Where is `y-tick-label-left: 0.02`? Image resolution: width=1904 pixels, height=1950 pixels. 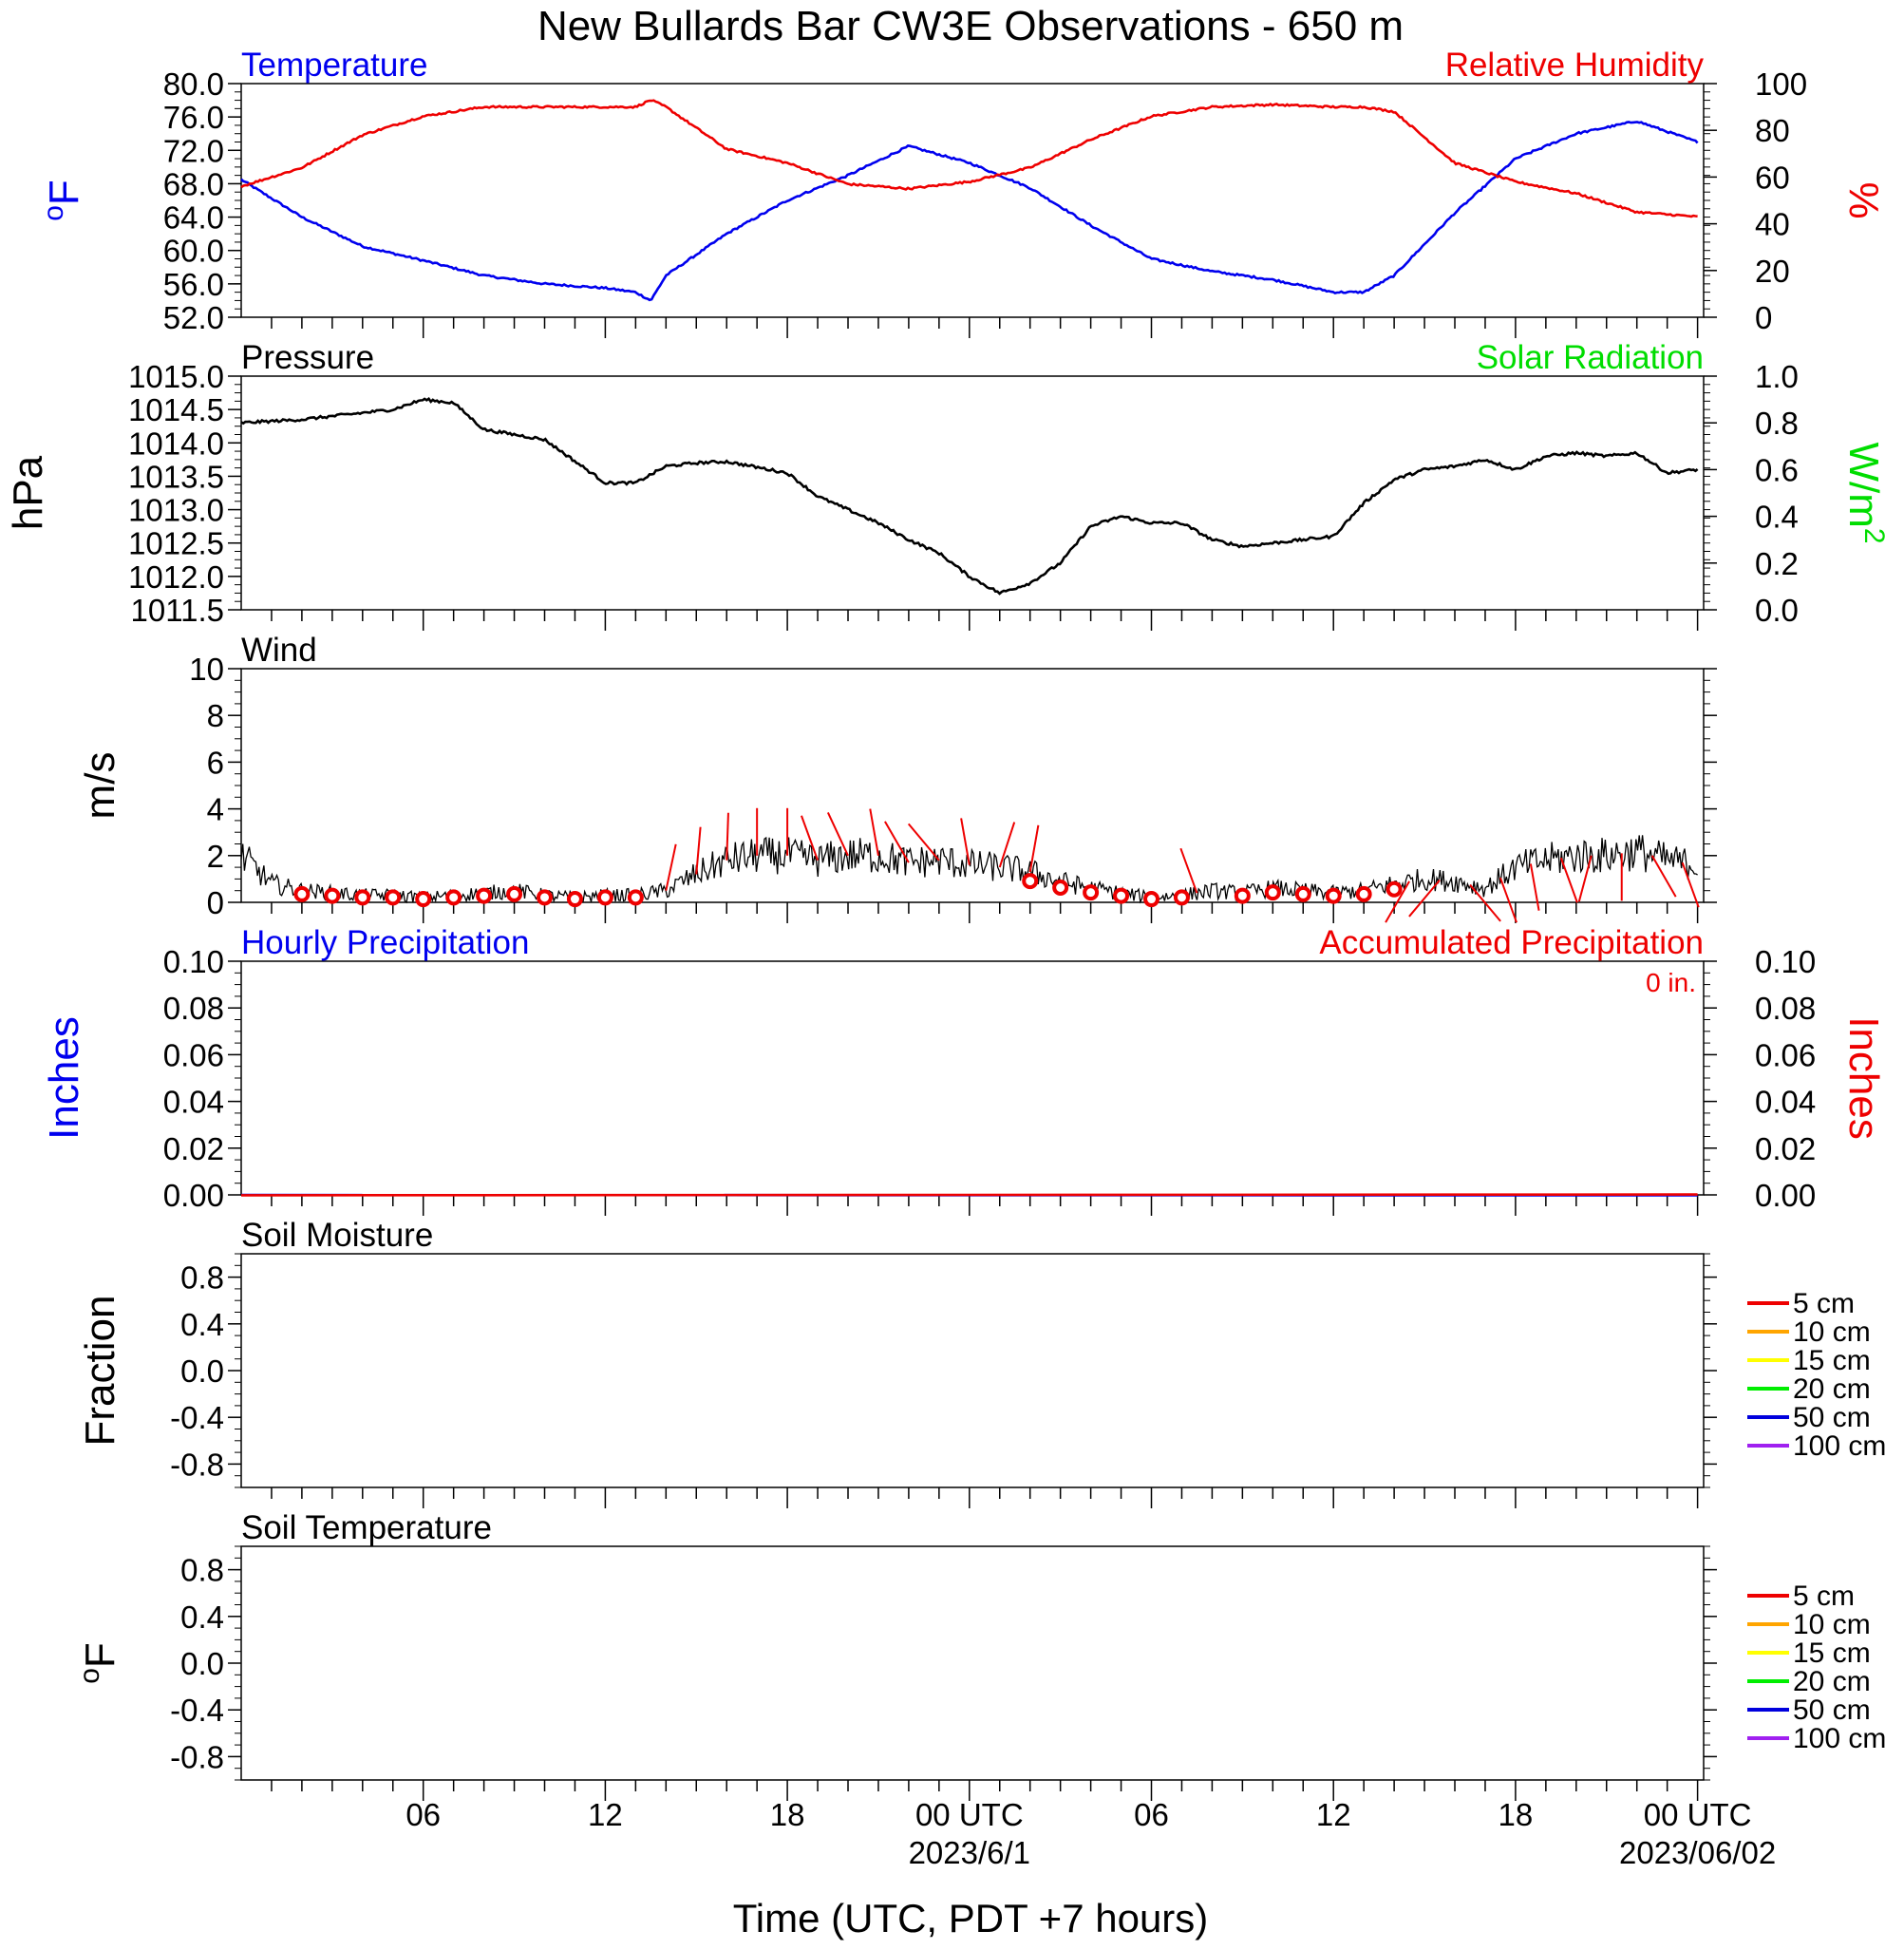 y-tick-label-left: 0.02 is located at coordinates (194, 1148).